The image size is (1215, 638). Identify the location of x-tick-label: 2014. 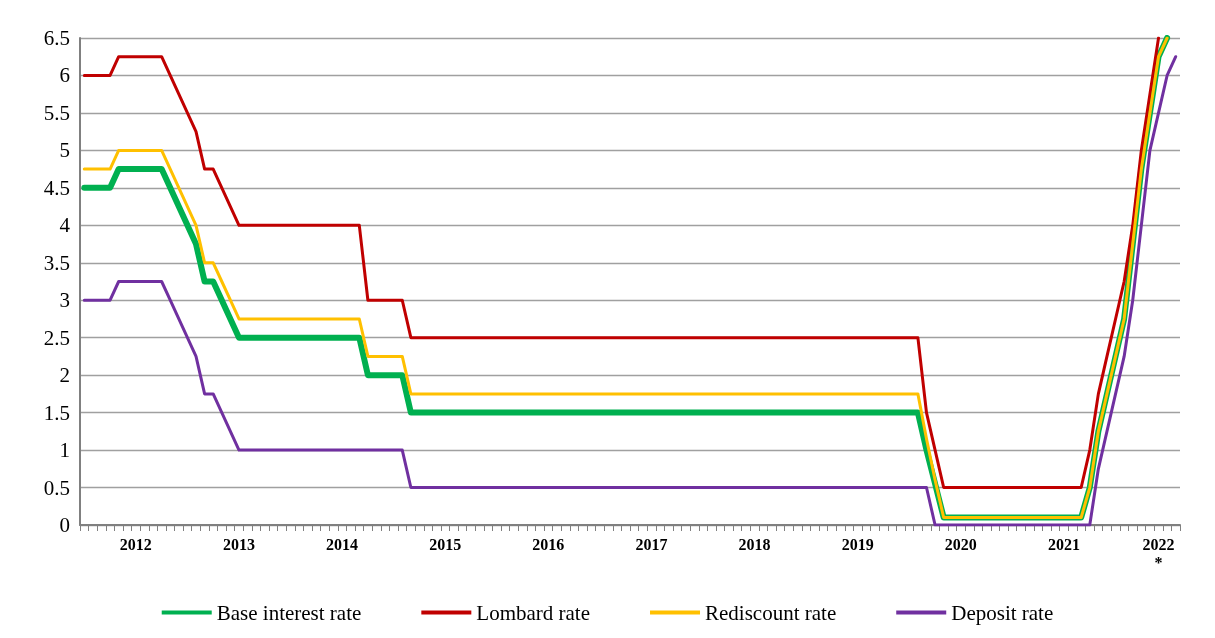
(342, 544).